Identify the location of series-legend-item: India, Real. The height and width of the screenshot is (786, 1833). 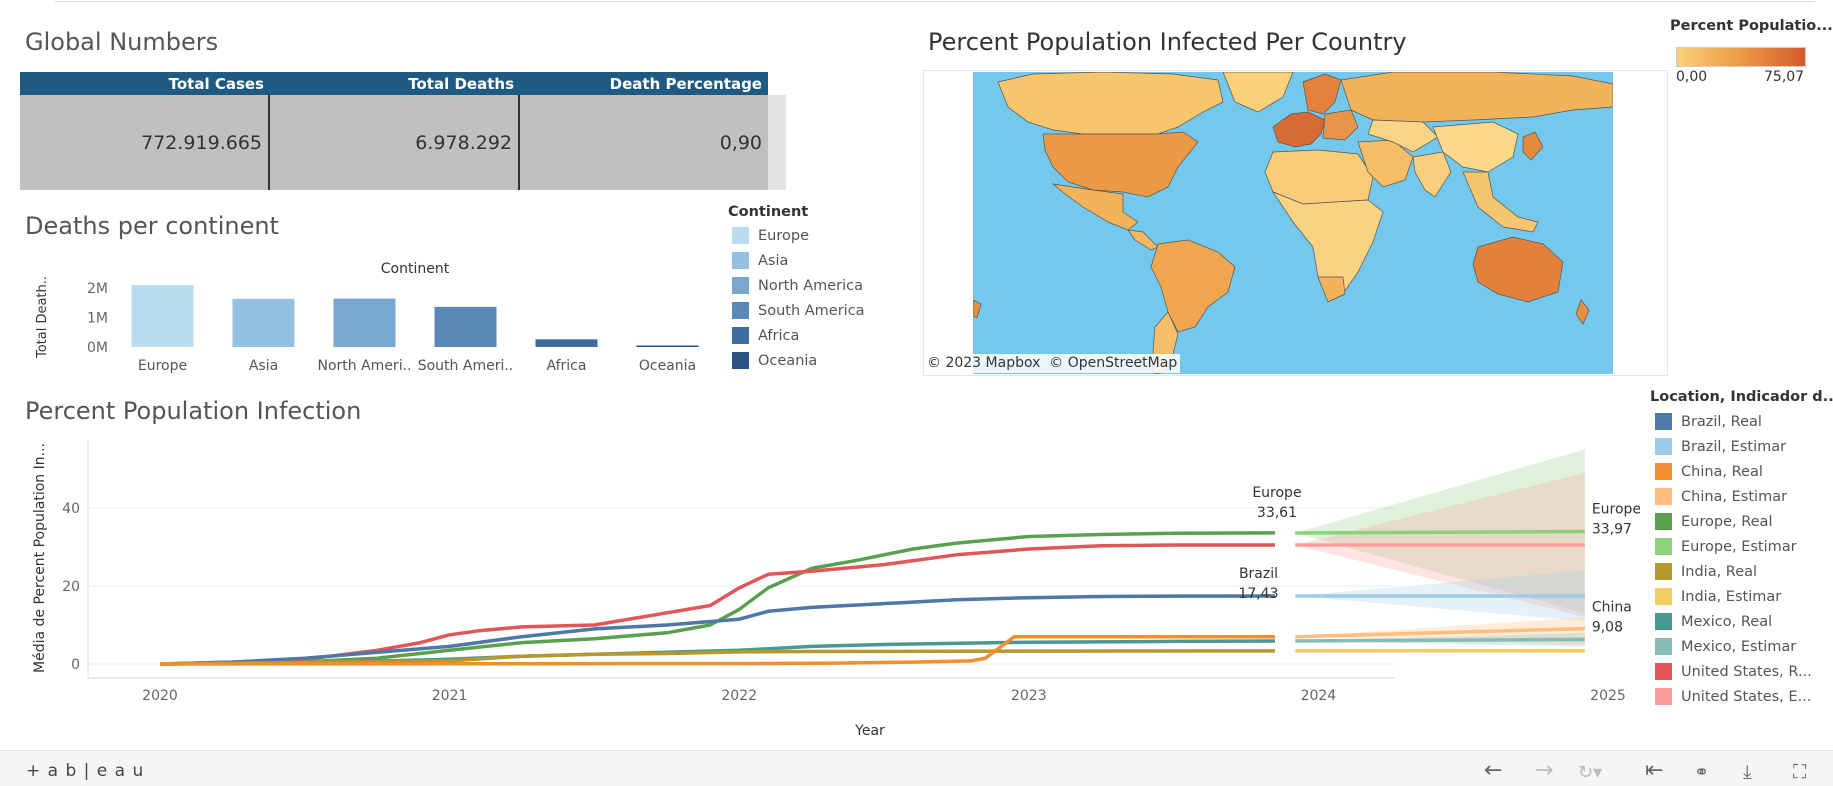
(1706, 571).